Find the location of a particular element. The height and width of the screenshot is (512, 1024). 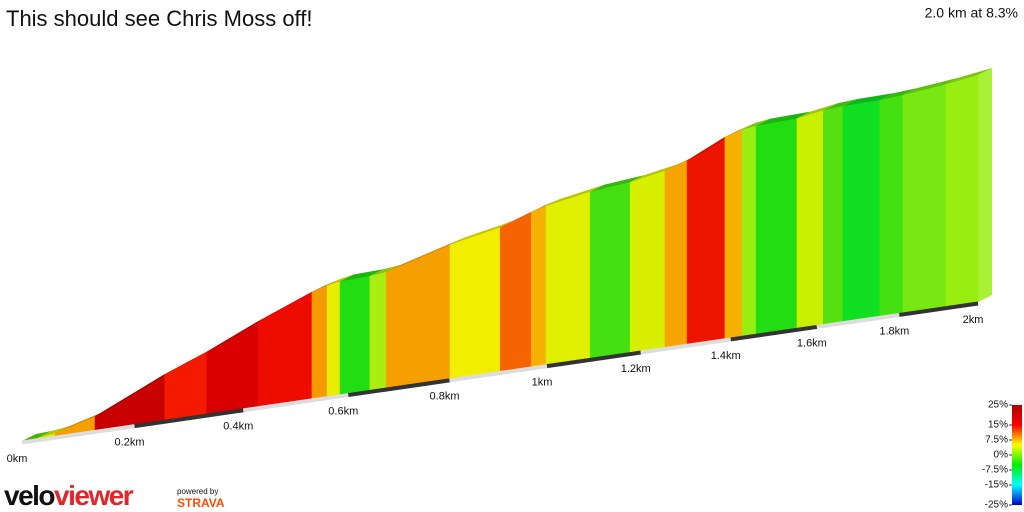

x-tick-label: 1.6km is located at coordinates (812, 343).